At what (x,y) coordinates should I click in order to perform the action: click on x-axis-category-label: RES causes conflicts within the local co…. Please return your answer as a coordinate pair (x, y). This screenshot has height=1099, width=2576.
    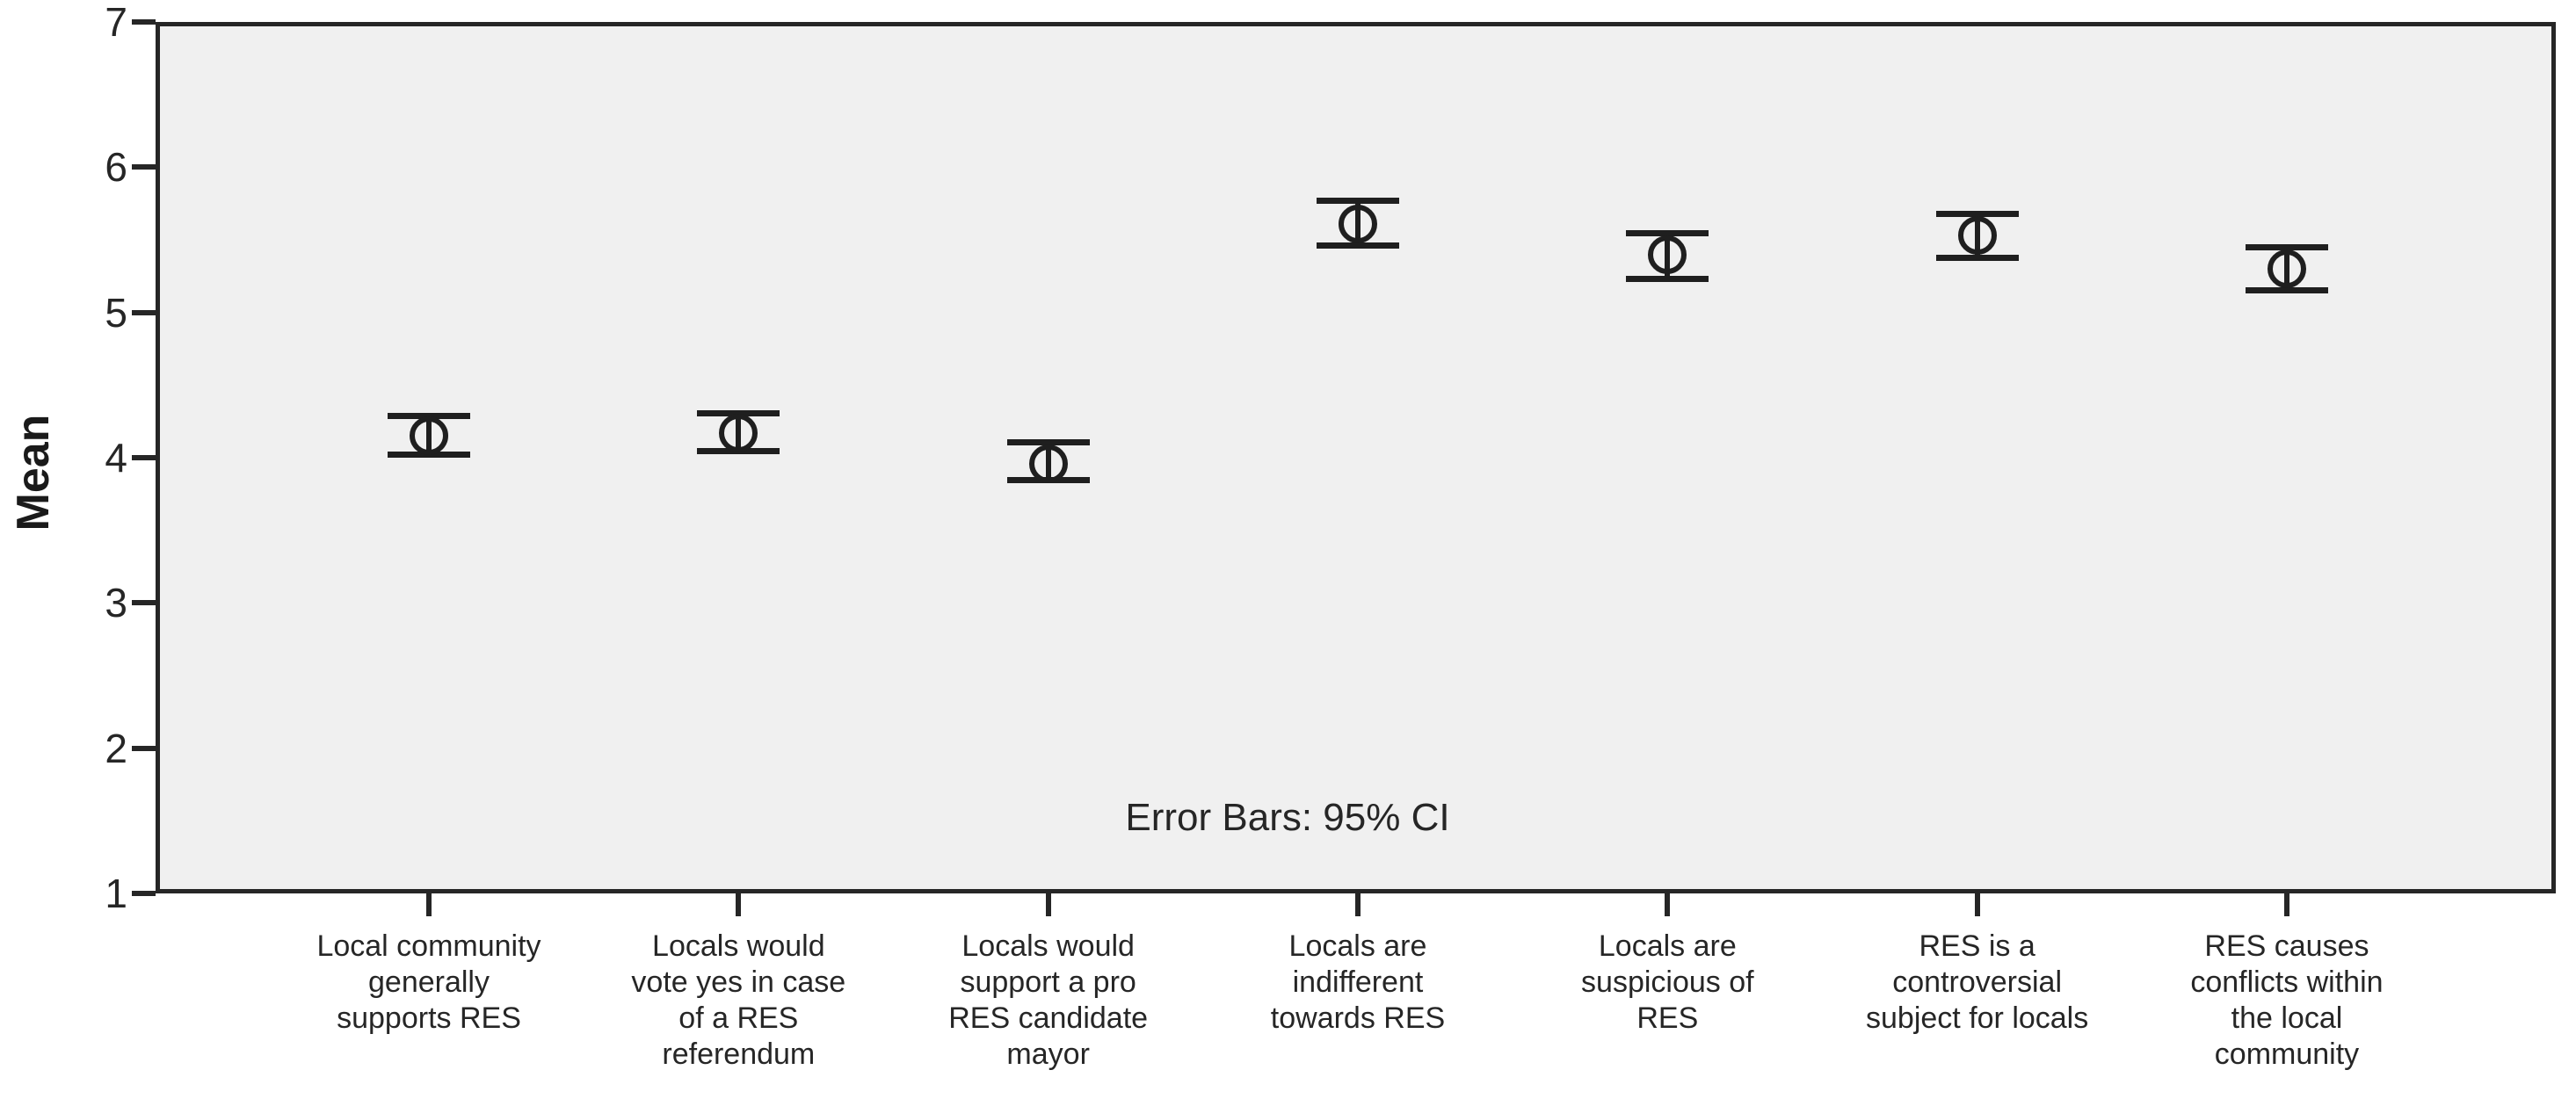
    Looking at the image, I should click on (2287, 1000).